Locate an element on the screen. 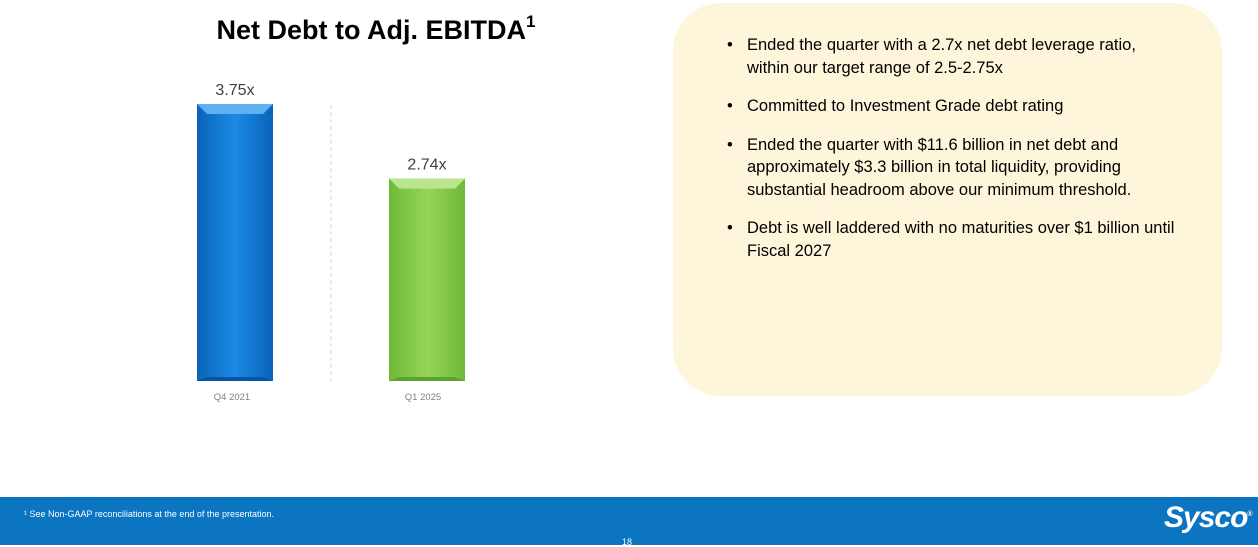 This screenshot has height=547, width=1258. sysco-logo: Sysco® is located at coordinates (1208, 517).